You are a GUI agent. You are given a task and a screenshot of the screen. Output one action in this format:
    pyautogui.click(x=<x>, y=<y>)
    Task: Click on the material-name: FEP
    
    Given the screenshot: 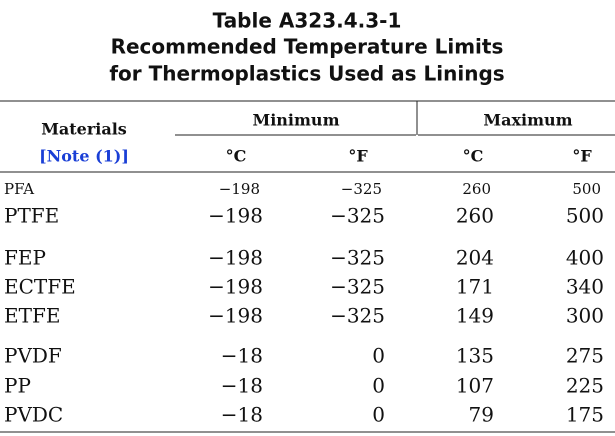 What is the action you would take?
    pyautogui.click(x=25, y=258)
    